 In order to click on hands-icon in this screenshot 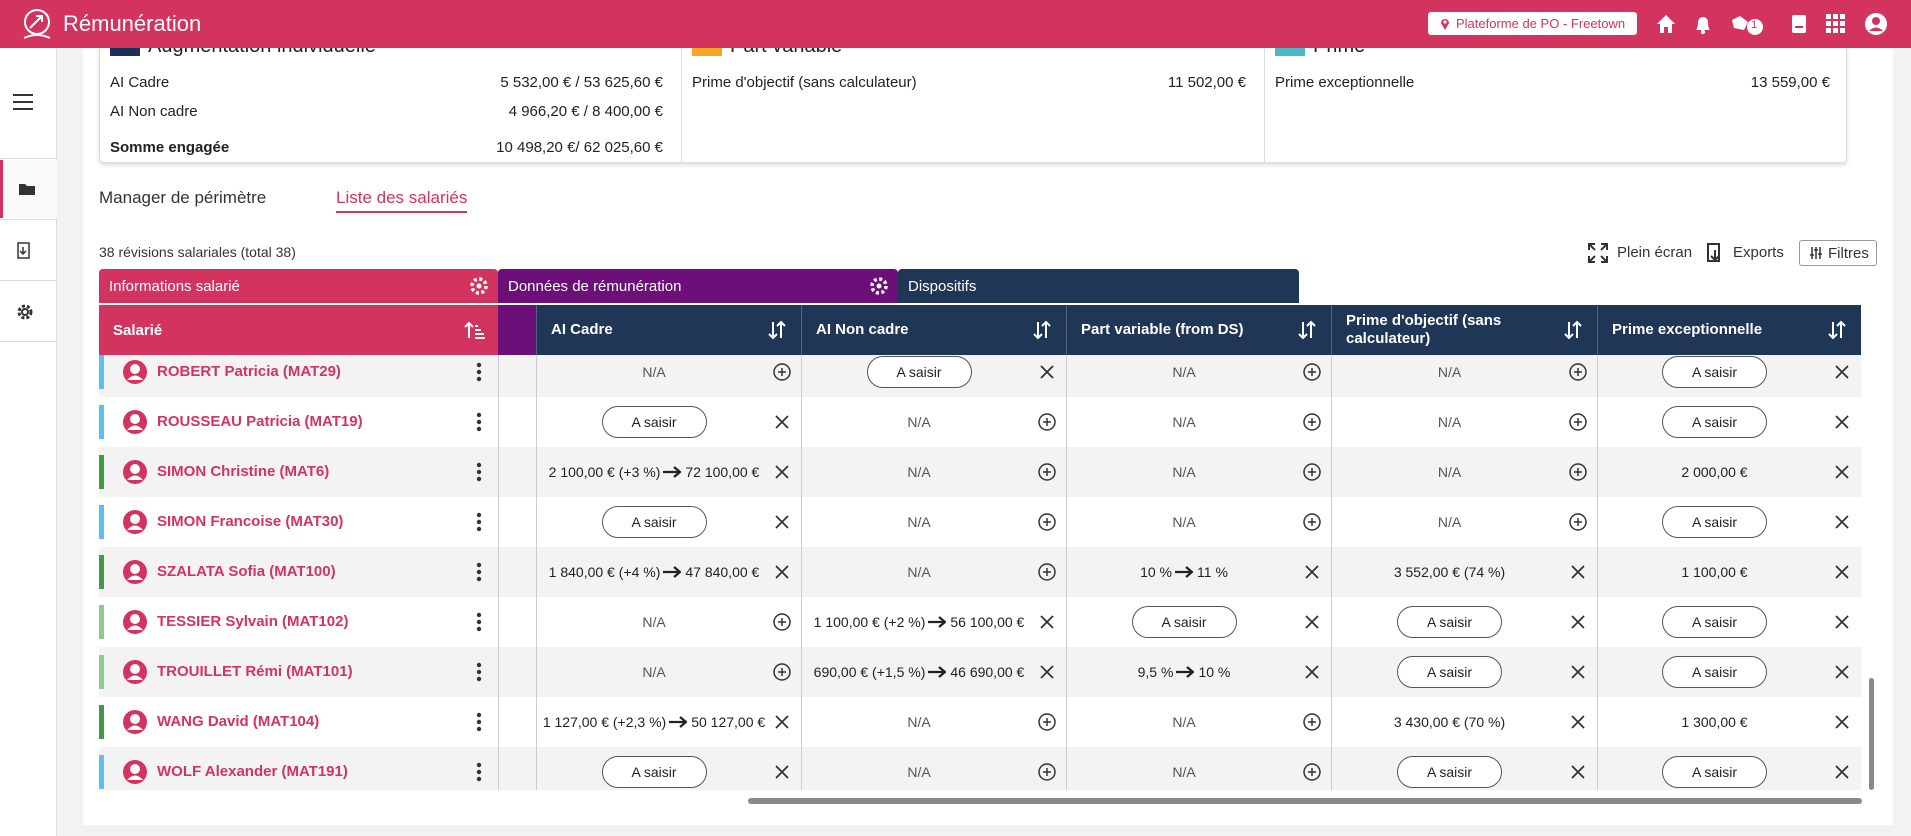, I will do `click(1747, 24)`.